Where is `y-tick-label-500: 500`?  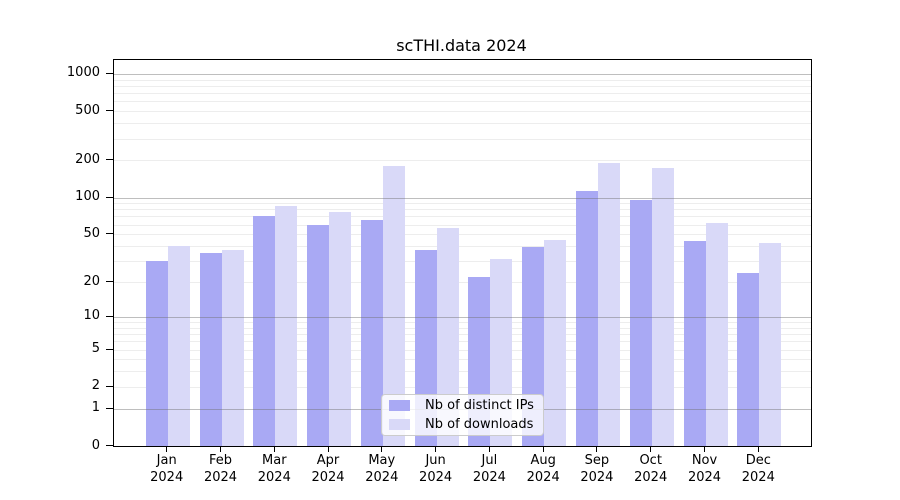 y-tick-label-500: 500 is located at coordinates (87, 110).